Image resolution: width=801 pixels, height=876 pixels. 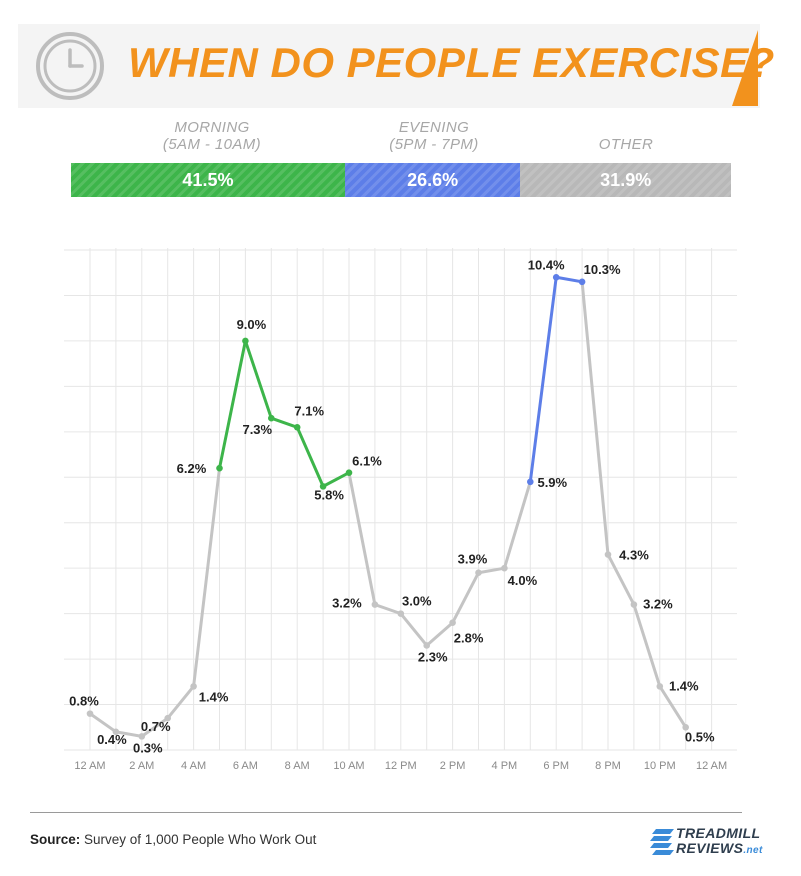 I want to click on logo-text-suffix: .net, so click(x=753, y=850).